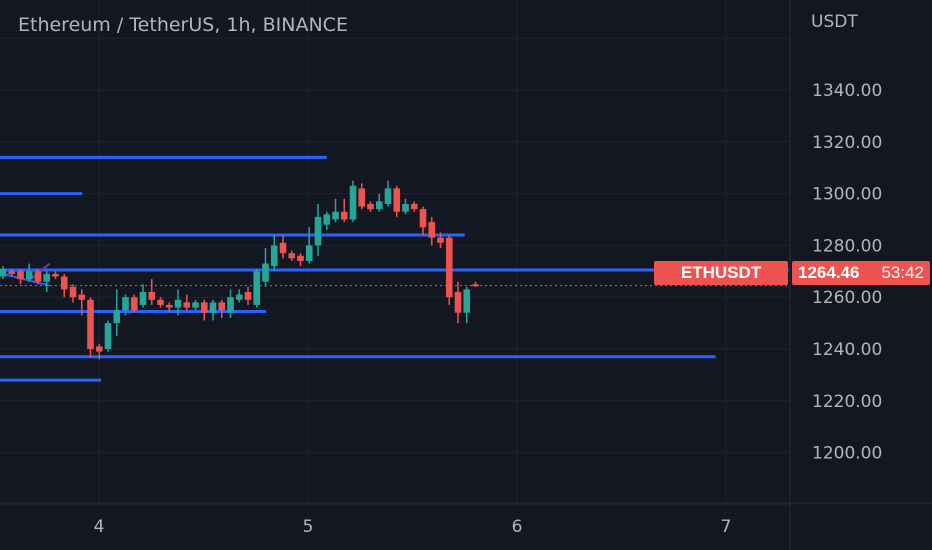 The width and height of the screenshot is (932, 550). What do you see at coordinates (847, 402) in the screenshot?
I see `price-tick-label: 1220.00` at bounding box center [847, 402].